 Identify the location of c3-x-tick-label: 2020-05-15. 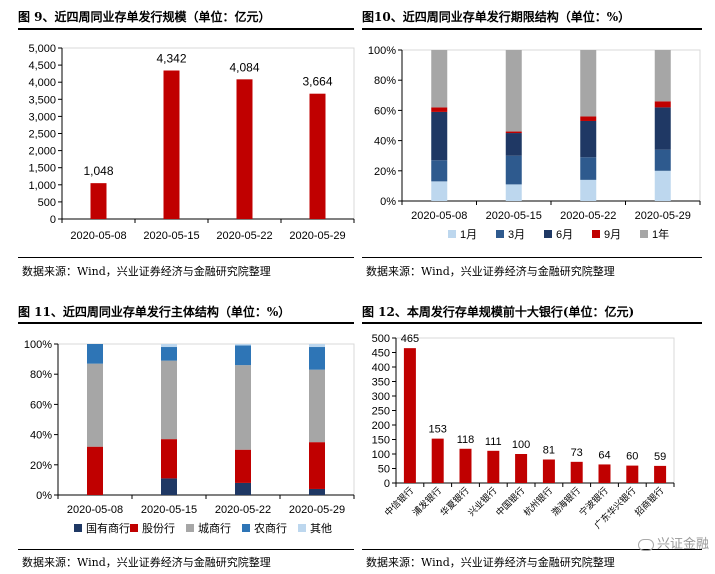
(169, 510).